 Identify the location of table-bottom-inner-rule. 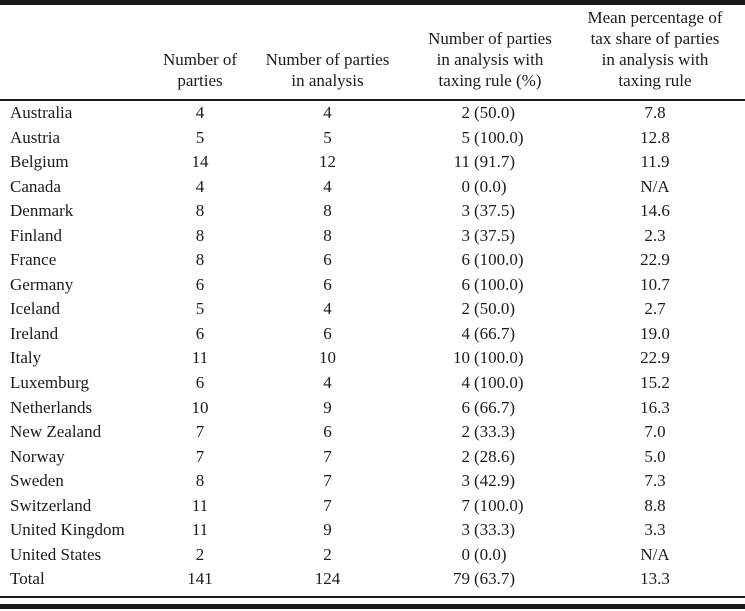
(372, 597).